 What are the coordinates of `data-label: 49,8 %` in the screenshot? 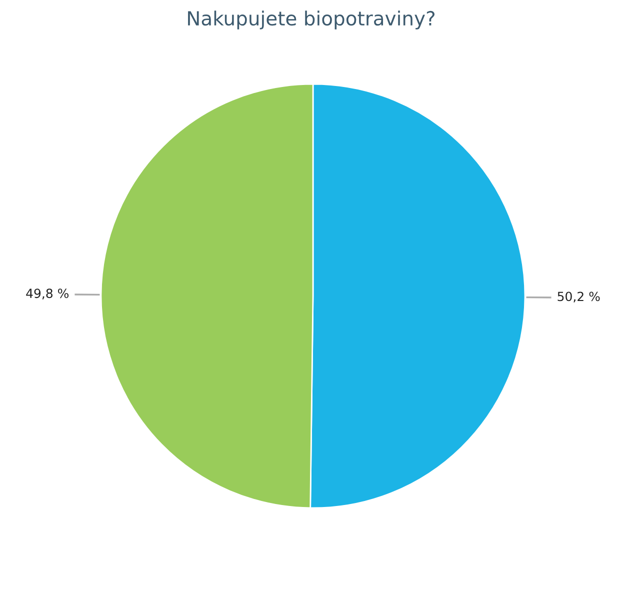 It's located at (47, 294).